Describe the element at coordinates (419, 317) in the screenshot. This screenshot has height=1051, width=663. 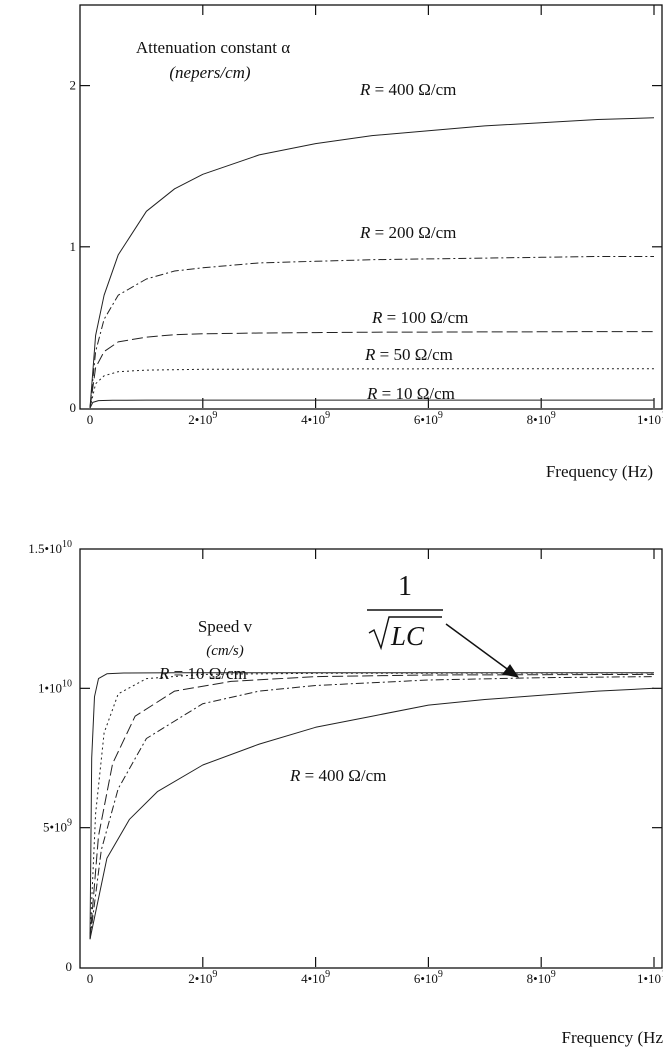
I see `series-label-r100: R = 100 Ω/cm` at that location.